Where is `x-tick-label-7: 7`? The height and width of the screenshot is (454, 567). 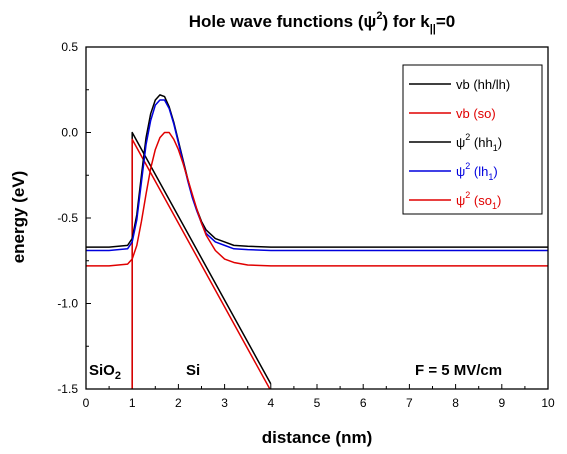
x-tick-label-7: 7 is located at coordinates (409, 403).